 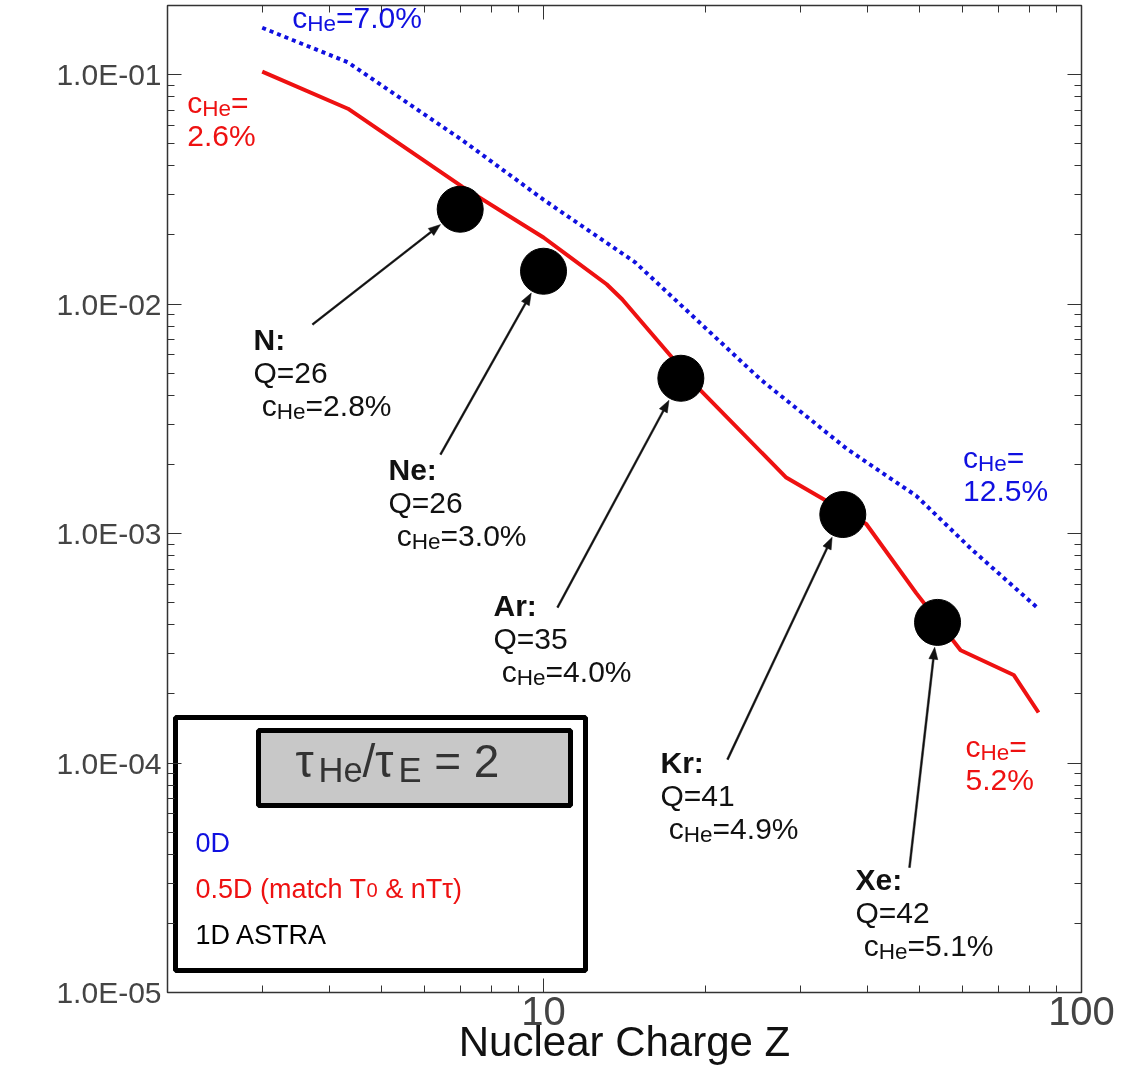 I want to click on y-tick-label: 1.0E-02, so click(x=109, y=304).